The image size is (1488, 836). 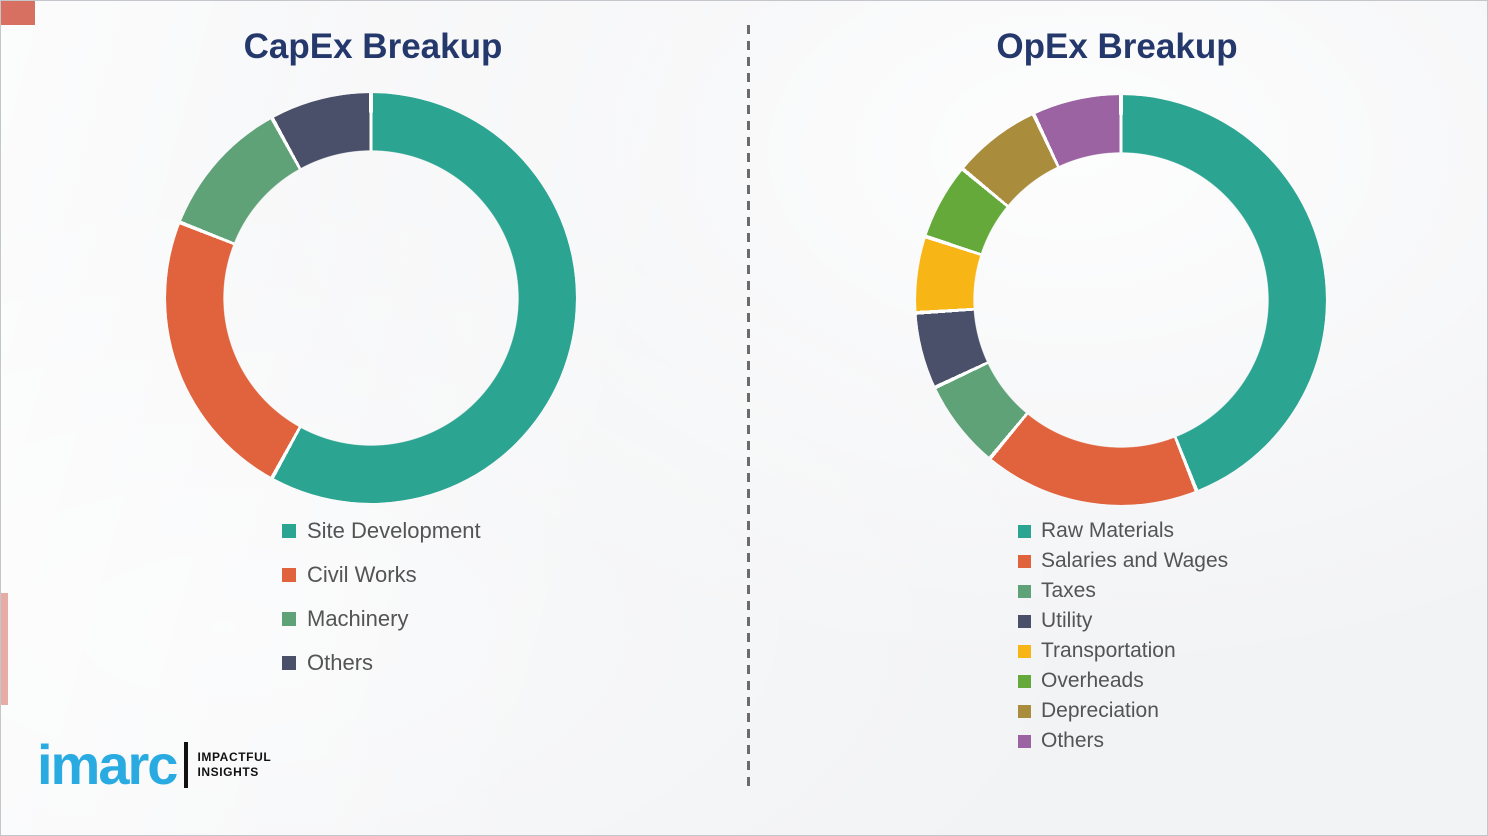 I want to click on legend-item: Overheads, so click(x=1123, y=681).